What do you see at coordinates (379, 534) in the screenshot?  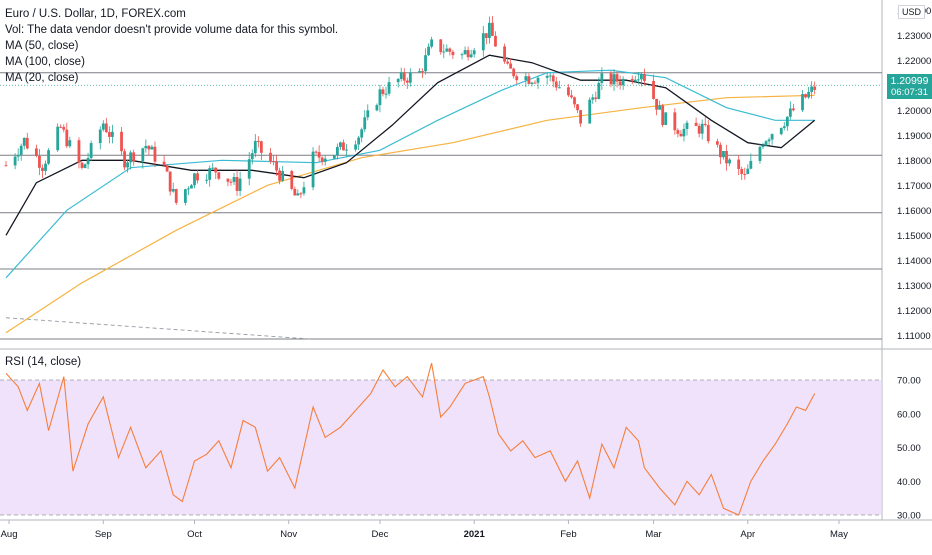 I see `time-tick-label: Dec` at bounding box center [379, 534].